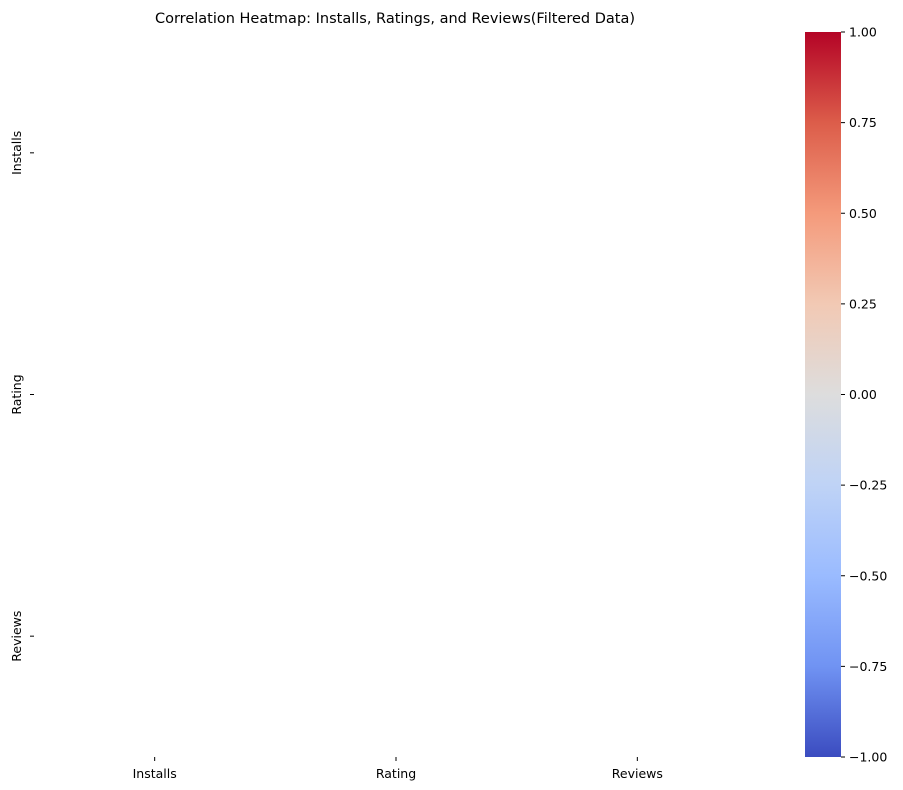 Image resolution: width=903 pixels, height=790 pixels. What do you see at coordinates (863, 213) in the screenshot?
I see `colorbar-tick-label: 0.50` at bounding box center [863, 213].